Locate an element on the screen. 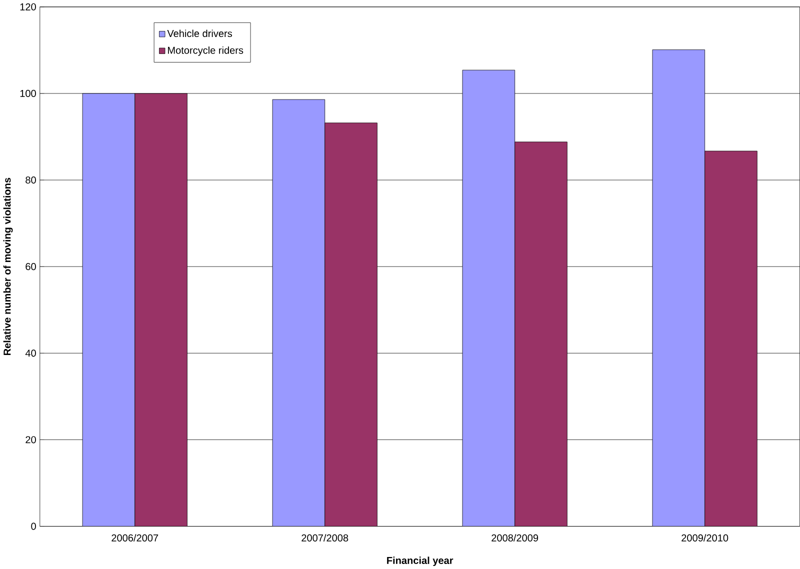 The image size is (800, 569). x-axis-title: Financial year is located at coordinates (420, 561).